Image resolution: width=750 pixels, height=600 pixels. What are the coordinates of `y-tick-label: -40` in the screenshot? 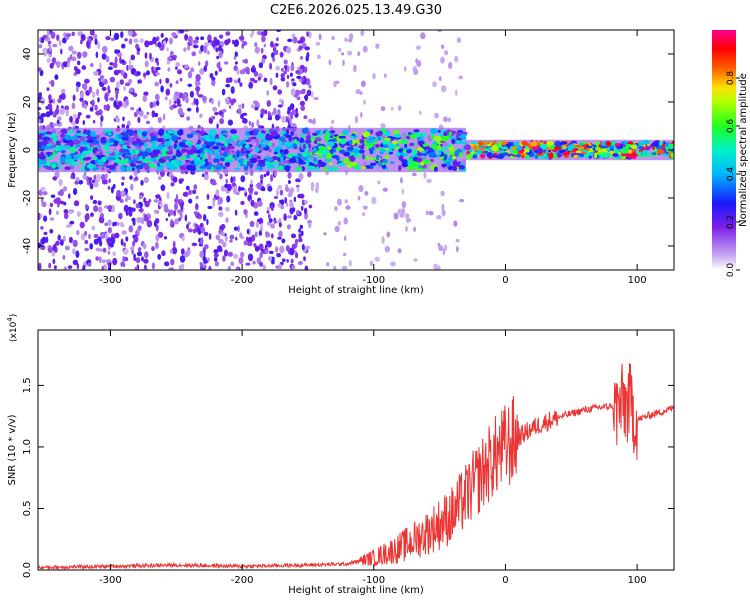 It's located at (27, 246).